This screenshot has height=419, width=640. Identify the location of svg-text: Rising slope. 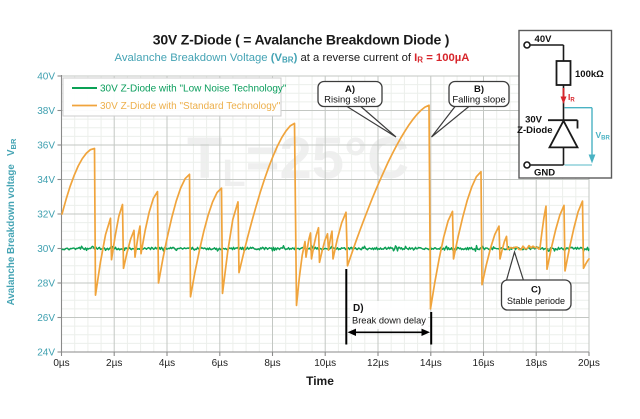
(350, 100).